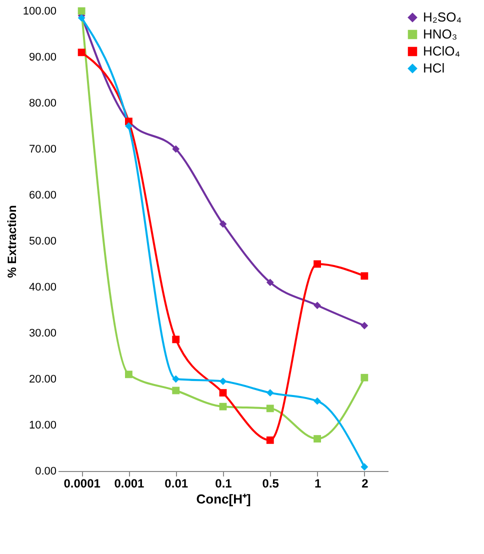  What do you see at coordinates (42, 288) in the screenshot?
I see `y-tick-label: 40.00` at bounding box center [42, 288].